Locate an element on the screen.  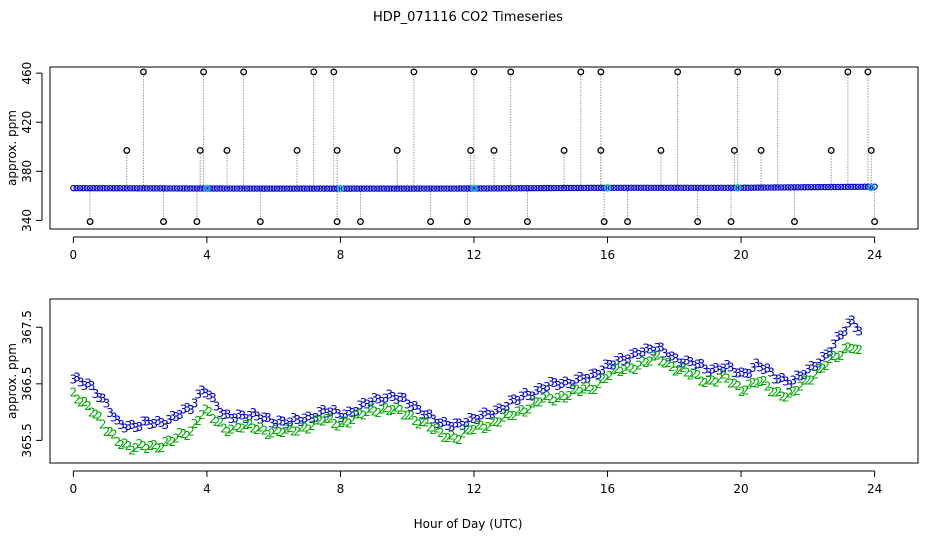
y-tick-label: 340 is located at coordinates (27, 220).